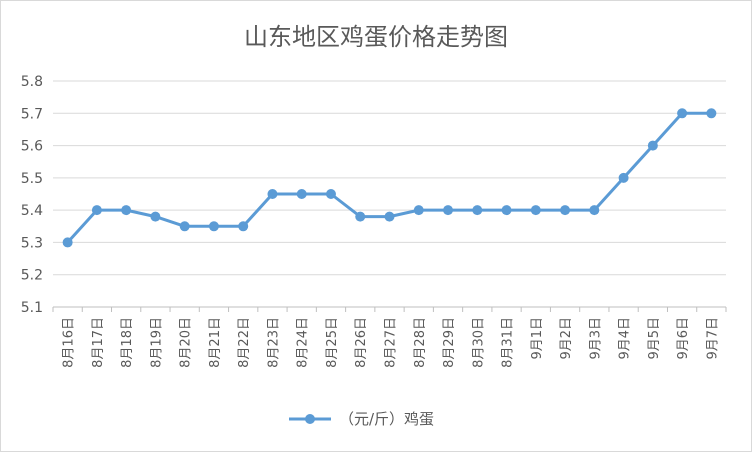  Describe the element at coordinates (310, 419) in the screenshot. I see `legend-marker` at that location.